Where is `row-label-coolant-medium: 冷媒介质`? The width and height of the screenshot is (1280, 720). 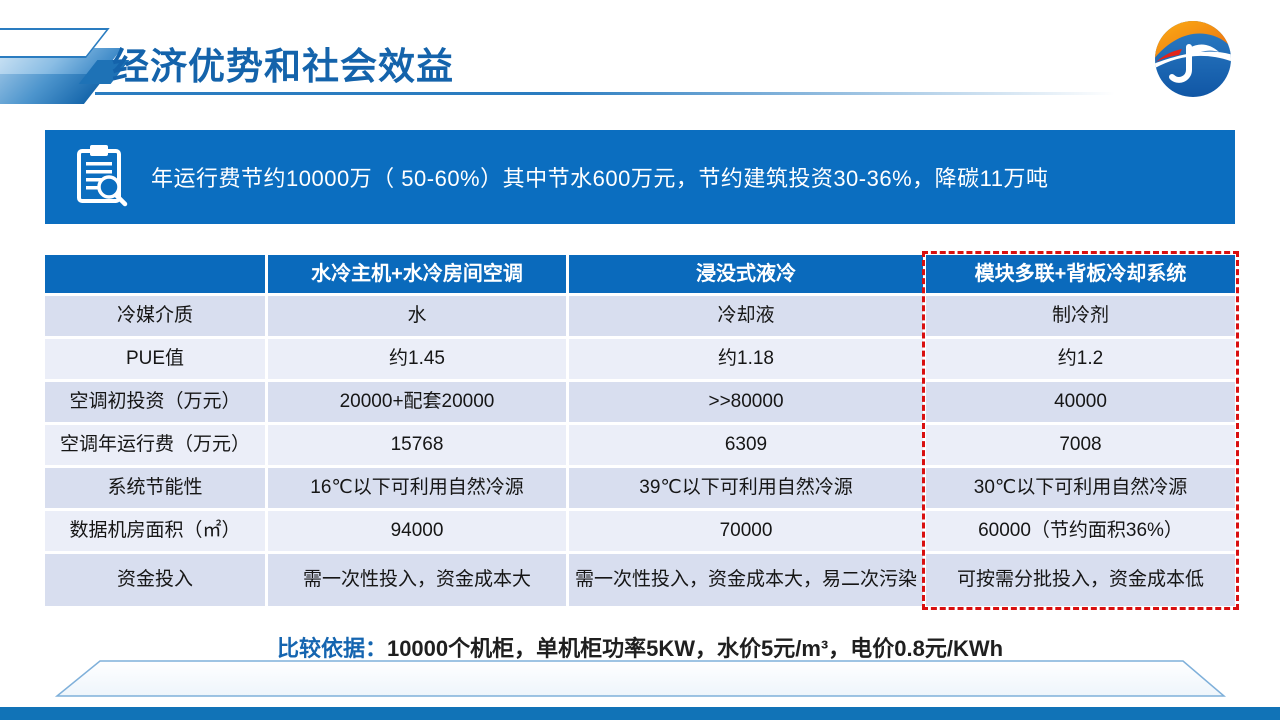
row-label-coolant-medium: 冷媒介质 is located at coordinates (155, 316).